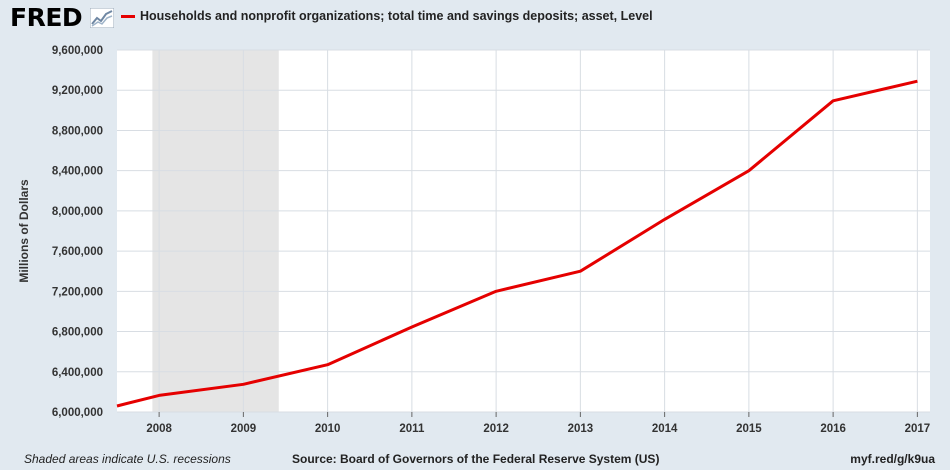  What do you see at coordinates (665, 429) in the screenshot?
I see `x-tick-label: 2014` at bounding box center [665, 429].